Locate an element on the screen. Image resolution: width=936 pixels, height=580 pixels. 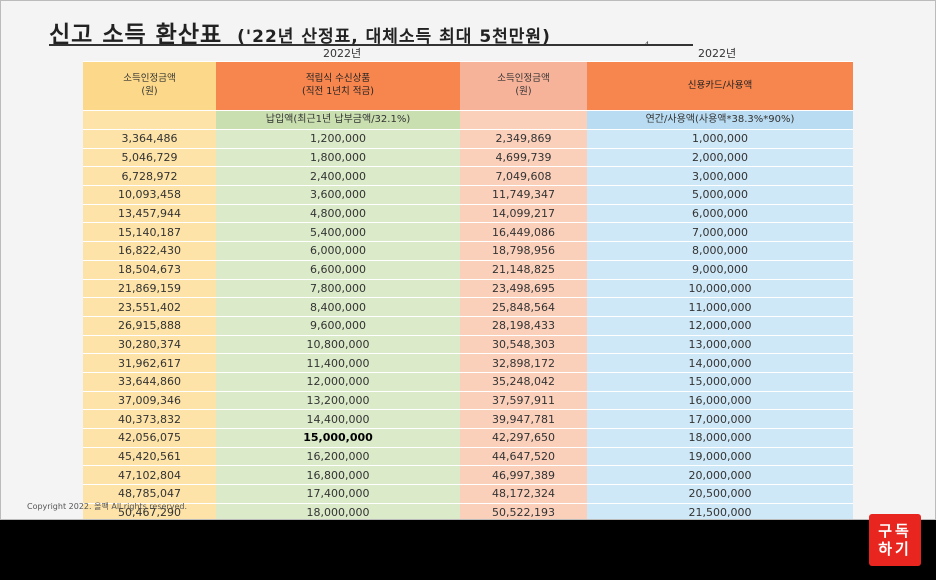
table-cell: 42,297,650 is located at coordinates (523, 438).